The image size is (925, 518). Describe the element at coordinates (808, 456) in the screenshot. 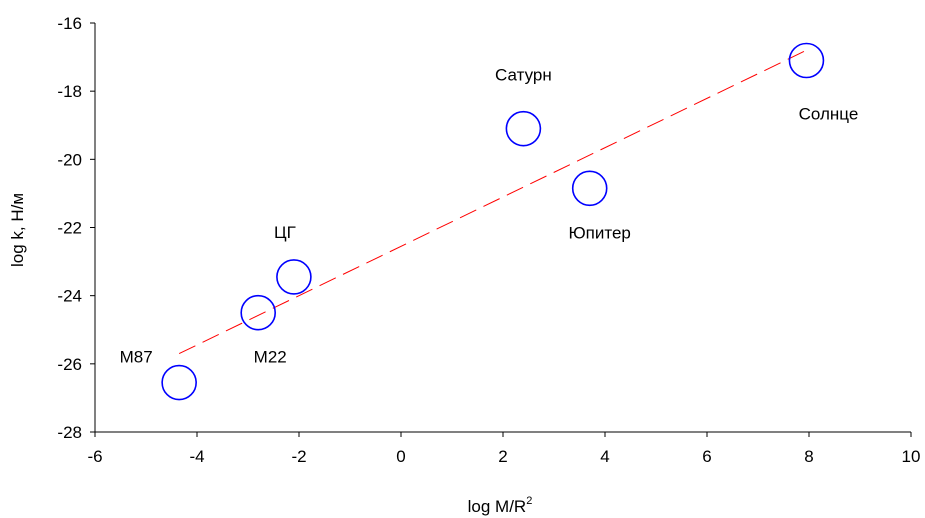

I see `x-tick-label: 8` at that location.